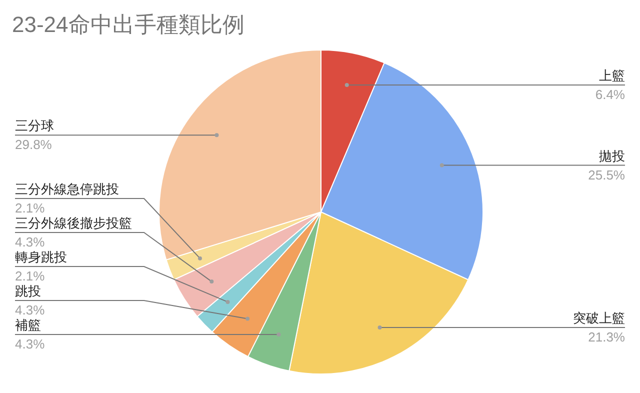  I want to click on title: 23-24命中出手種類比例, so click(128, 24).